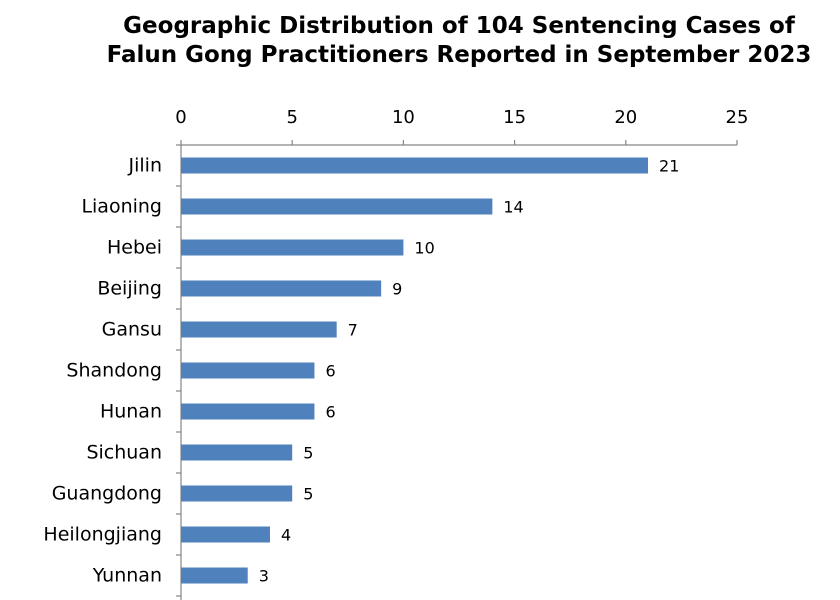  Describe the element at coordinates (127, 576) in the screenshot. I see `category-label: Yunnan` at that location.